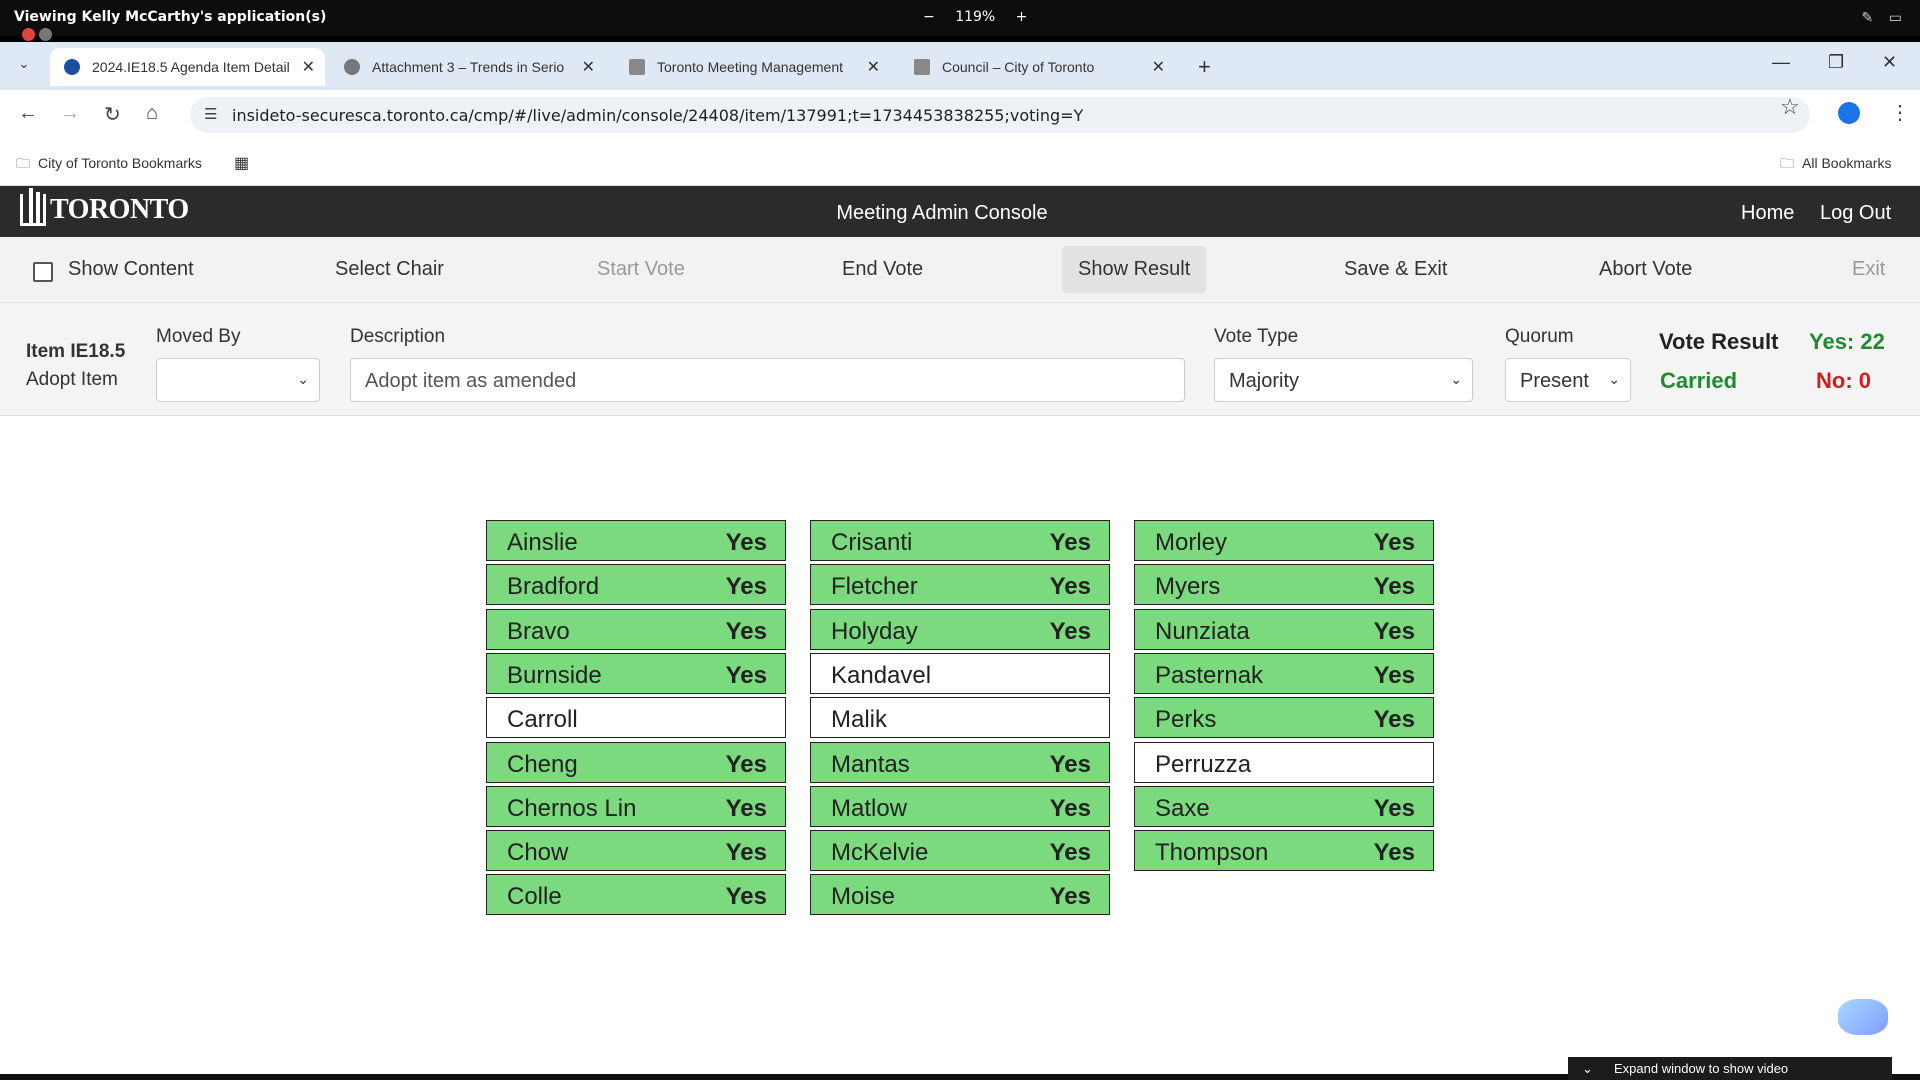 Image resolution: width=1920 pixels, height=1080 pixels. Describe the element at coordinates (1869, 269) in the screenshot. I see `exit-button: Exit` at that location.